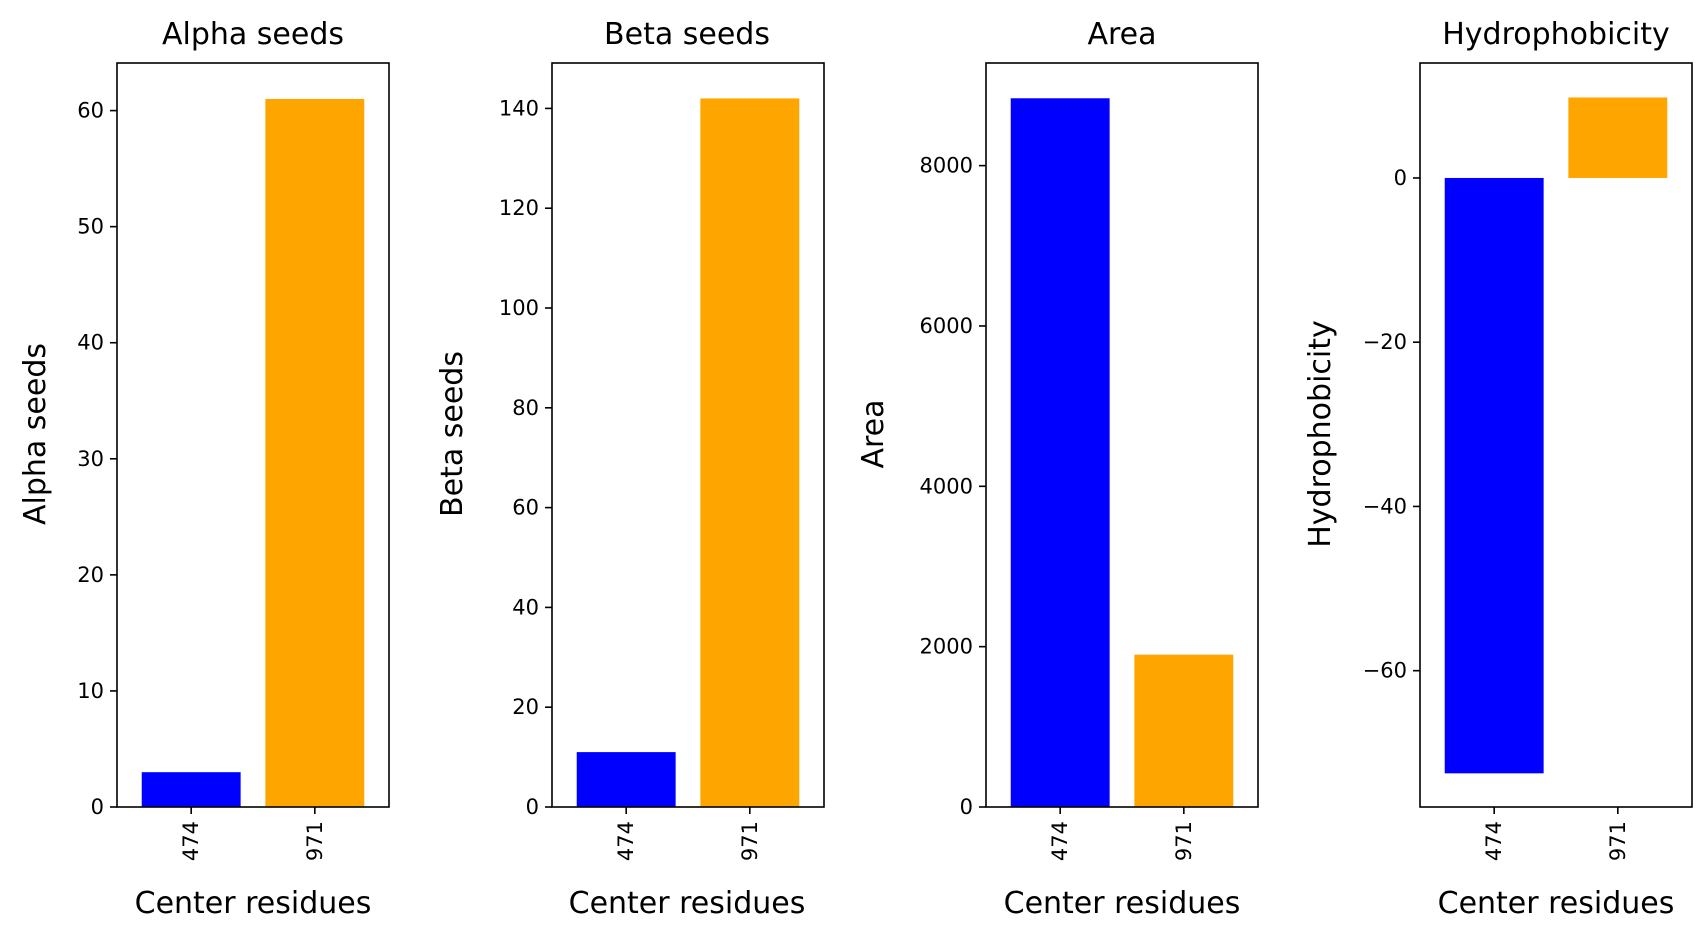 This screenshot has height=937, width=1706. I want to click on chart-title: Alpha seeds, so click(253, 34).